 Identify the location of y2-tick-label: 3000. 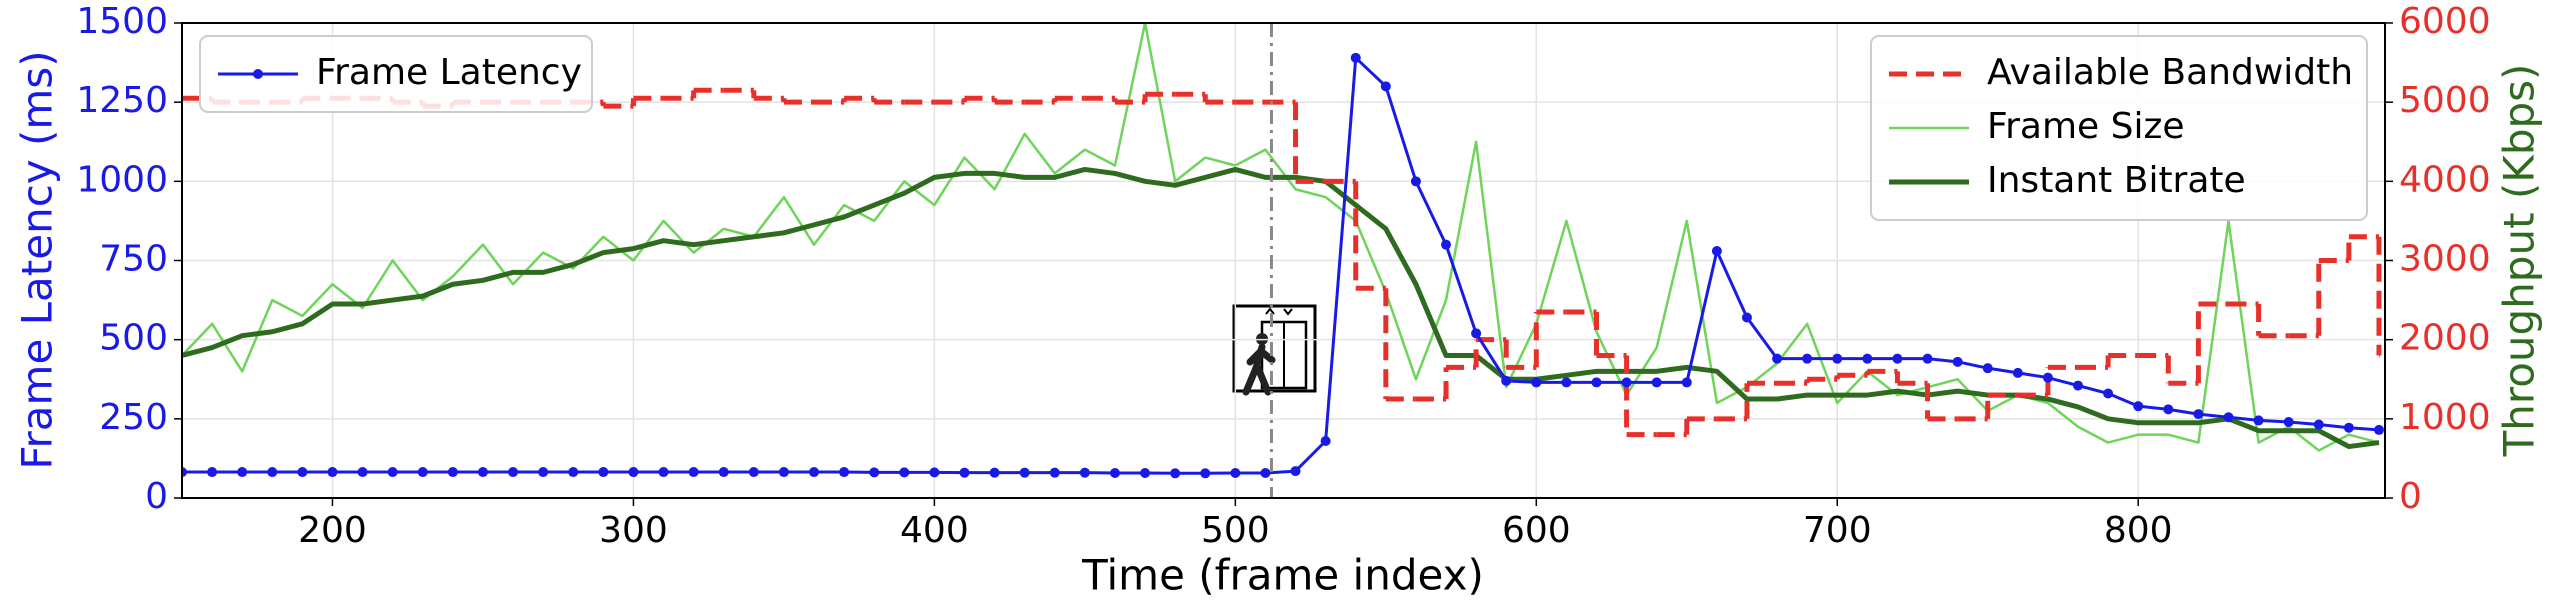
(2445, 259).